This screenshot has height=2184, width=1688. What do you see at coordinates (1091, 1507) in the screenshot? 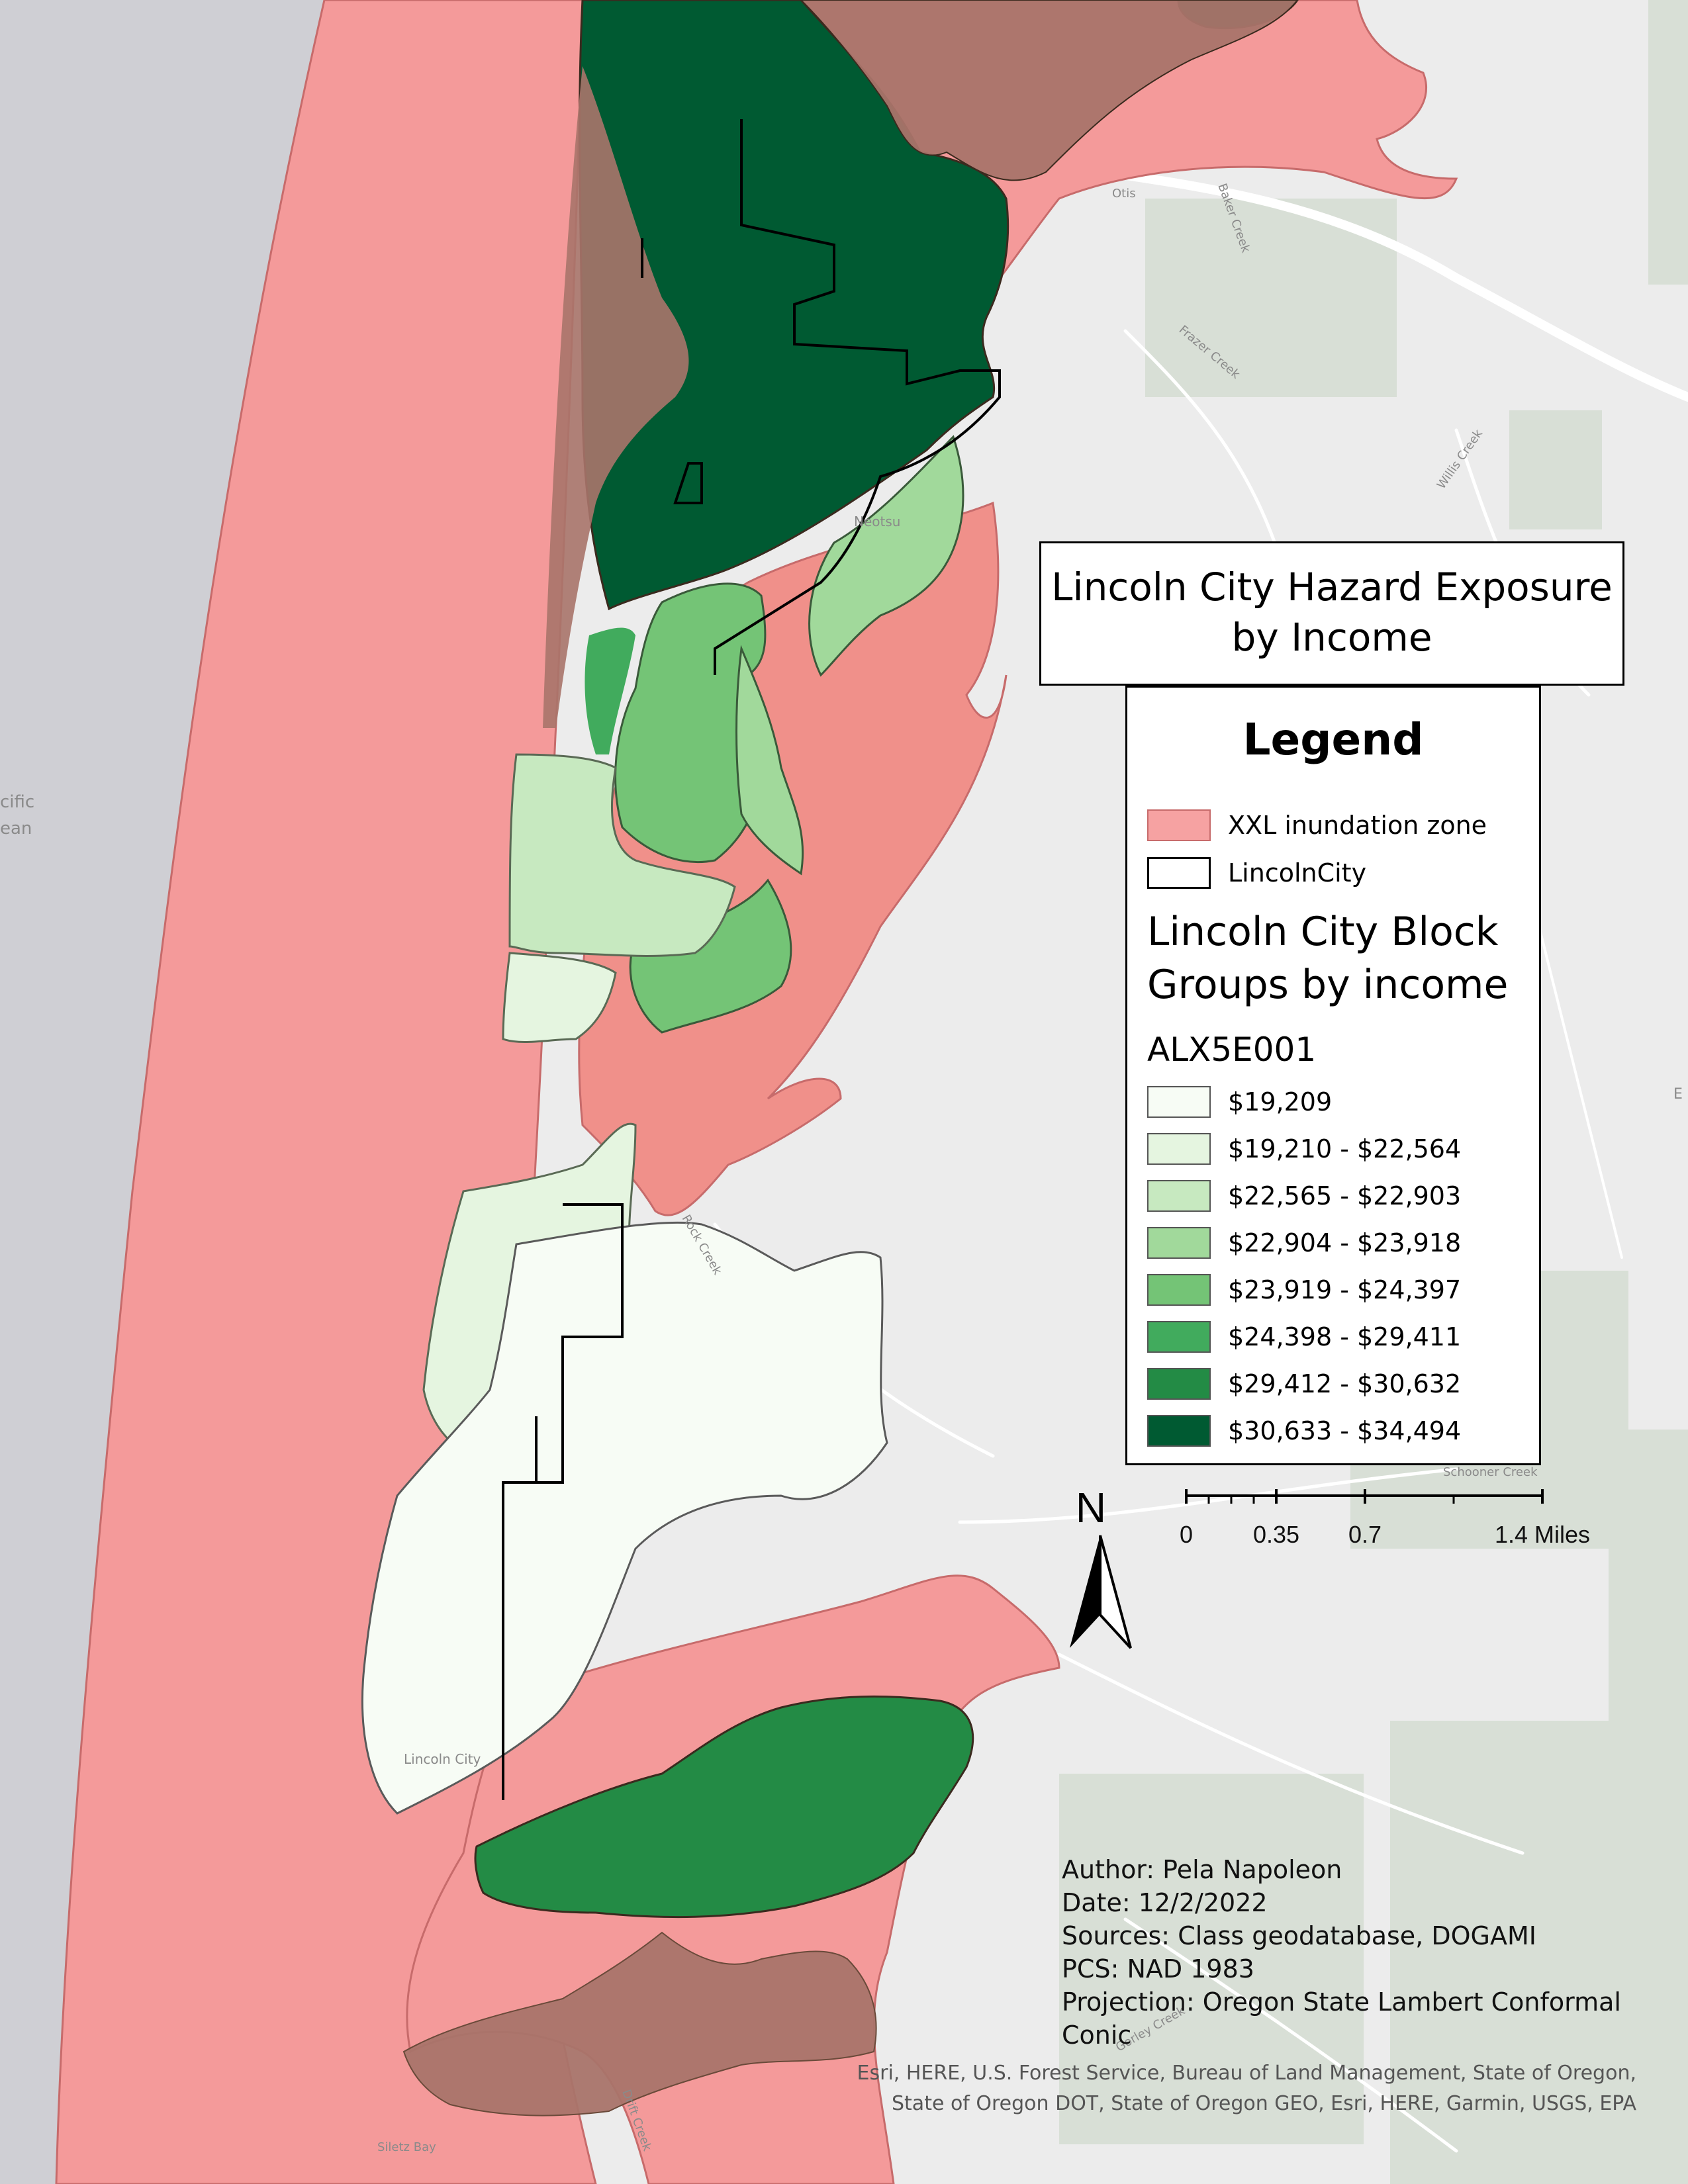
I see `svg-text: N` at bounding box center [1091, 1507].